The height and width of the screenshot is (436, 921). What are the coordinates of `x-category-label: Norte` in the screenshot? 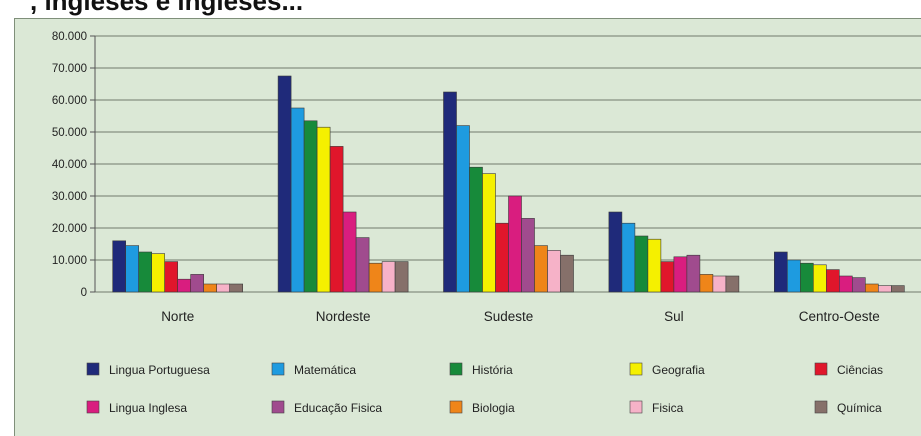 It's located at (177, 316).